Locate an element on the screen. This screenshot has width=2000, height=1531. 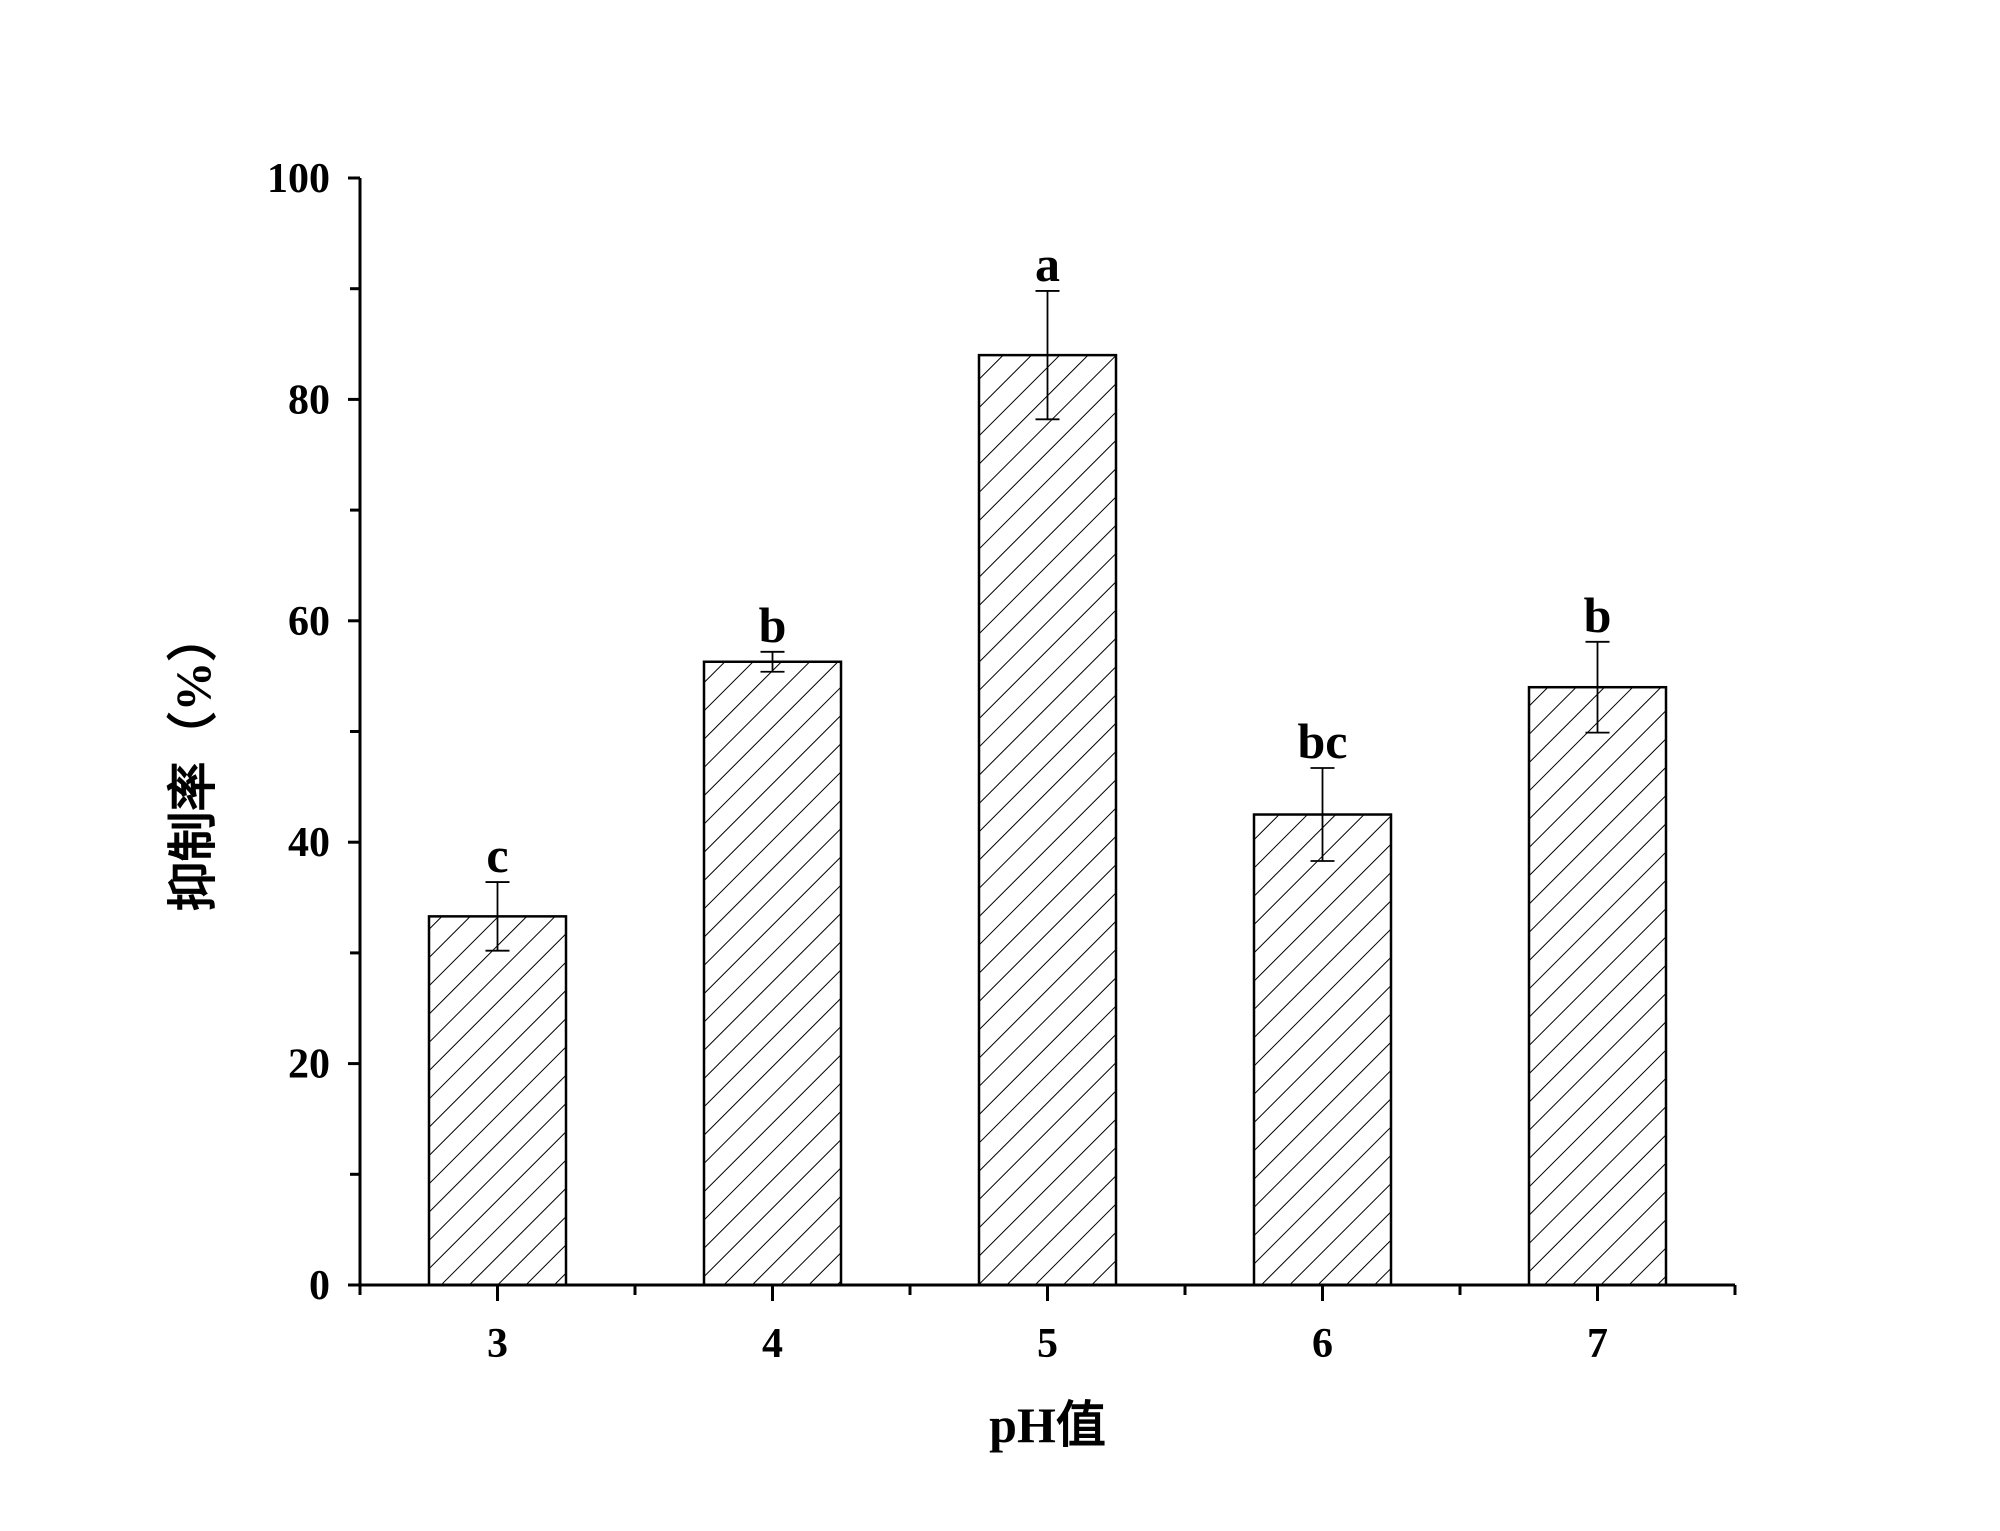
x-tick-label: 3 is located at coordinates (497, 1344).